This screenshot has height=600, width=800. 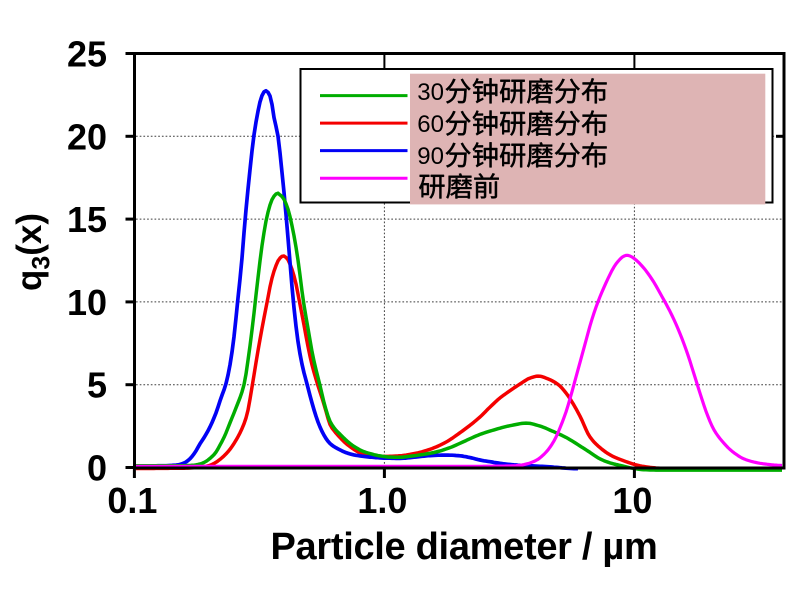 I want to click on svg-text: 60, so click(x=430, y=124).